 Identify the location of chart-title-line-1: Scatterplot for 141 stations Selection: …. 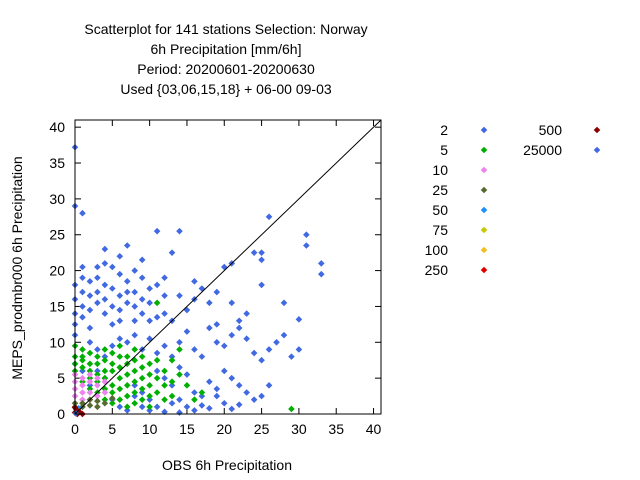
(225, 29).